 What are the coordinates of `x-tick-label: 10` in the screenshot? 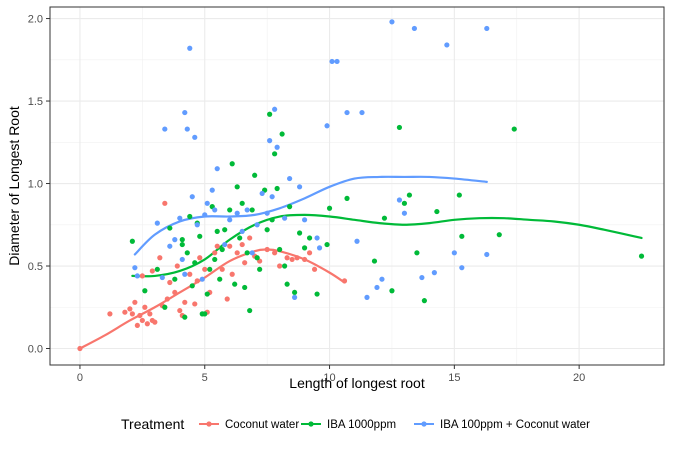 It's located at (329, 378).